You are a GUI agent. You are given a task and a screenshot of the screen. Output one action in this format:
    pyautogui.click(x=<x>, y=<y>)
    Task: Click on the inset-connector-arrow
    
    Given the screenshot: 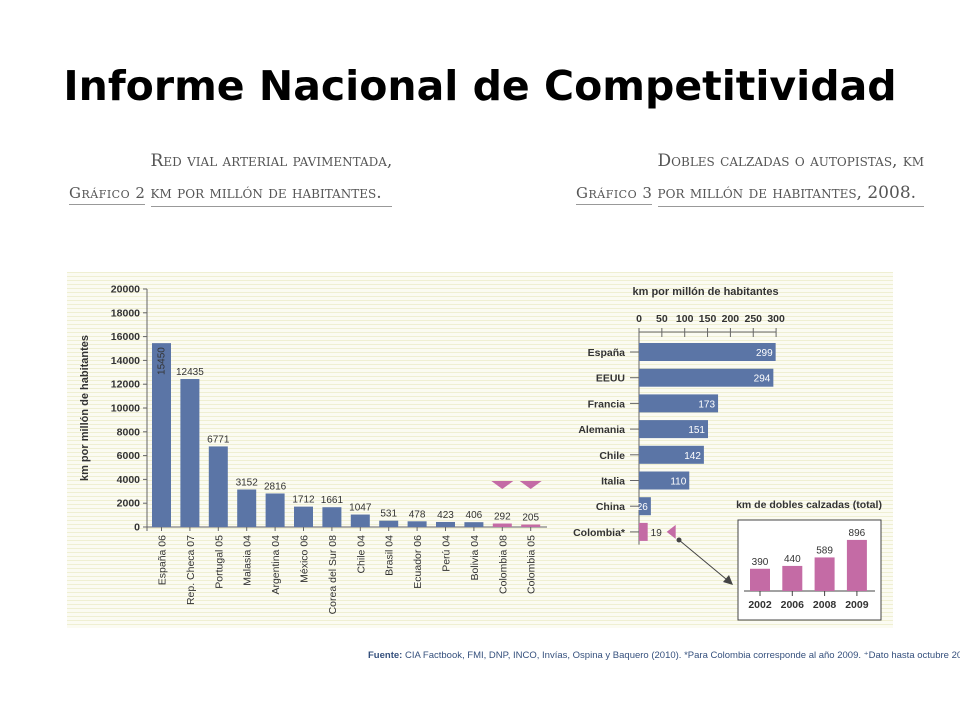 What is the action you would take?
    pyautogui.click(x=728, y=580)
    